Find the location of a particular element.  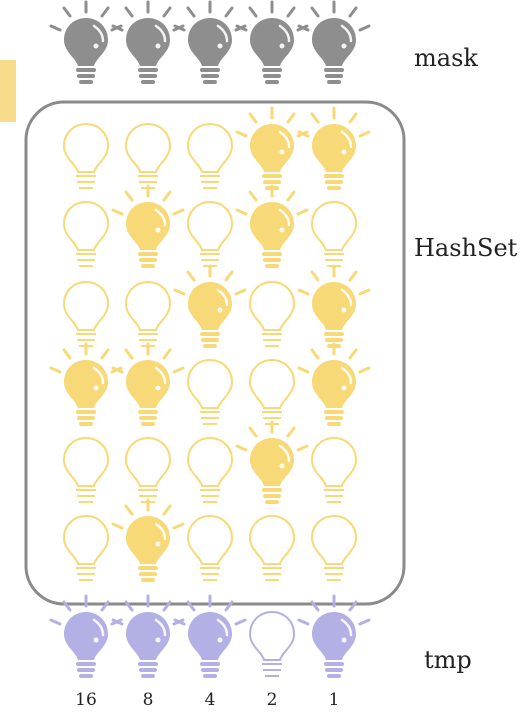

mask-row is located at coordinates (210, 42).